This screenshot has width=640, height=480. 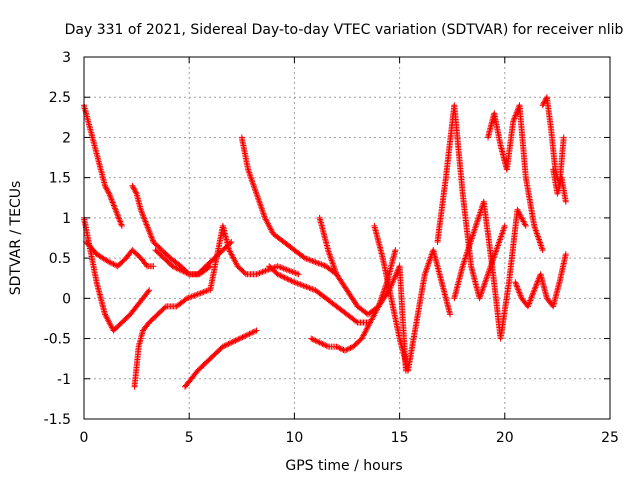 What do you see at coordinates (84, 438) in the screenshot?
I see `x-tick-label: 0` at bounding box center [84, 438].